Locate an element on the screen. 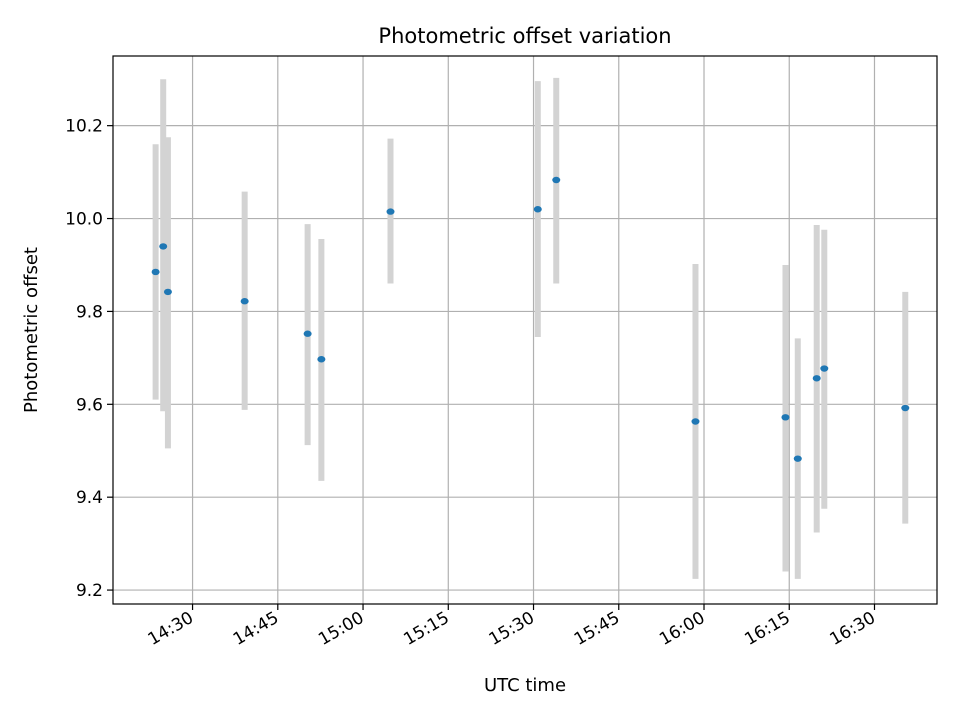 The image size is (960, 720). y-tick-label: 9.8 is located at coordinates (89, 312).